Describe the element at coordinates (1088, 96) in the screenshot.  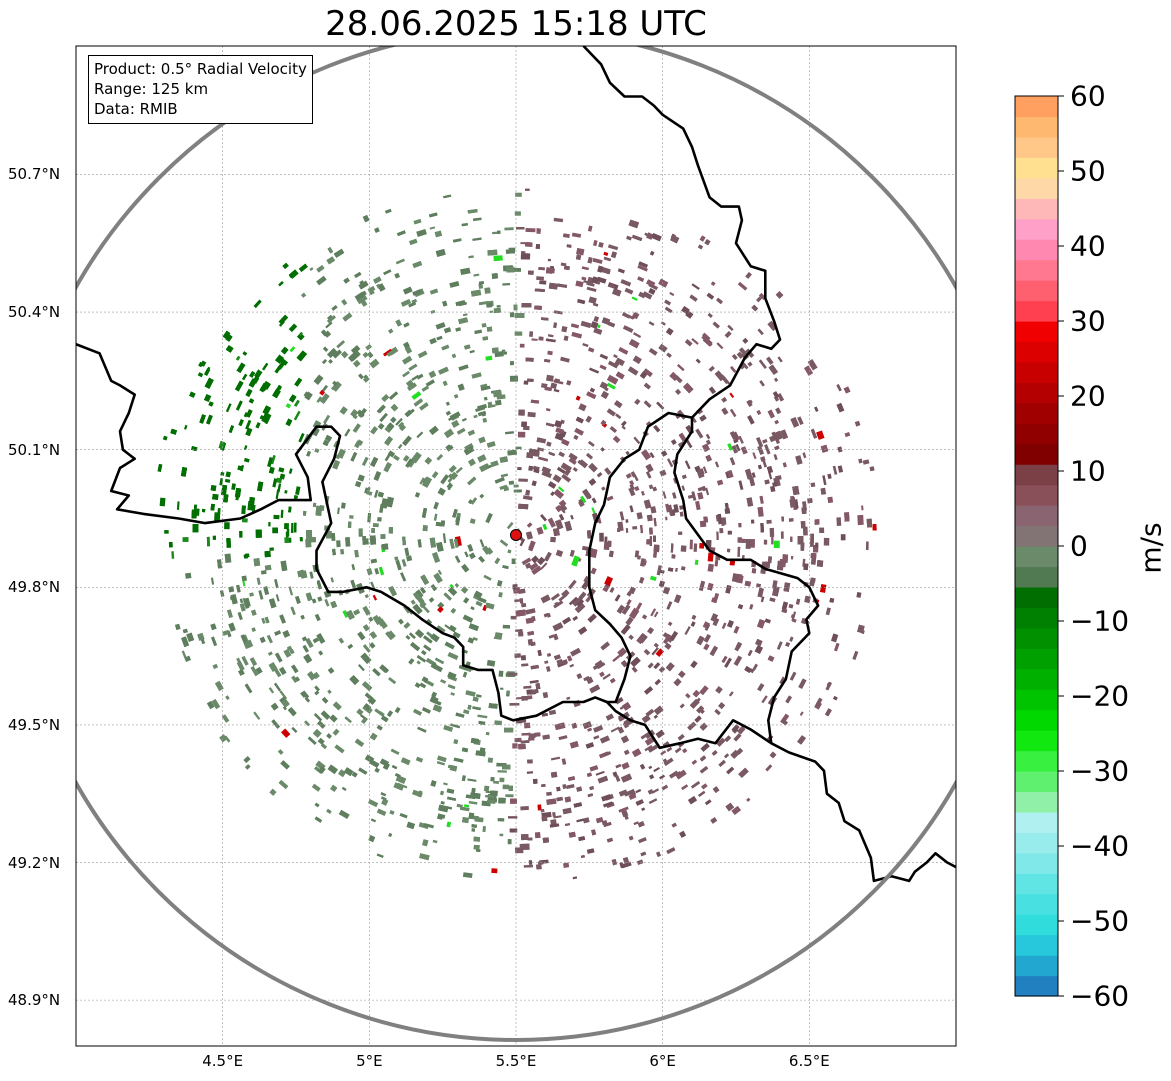
I see `colorbar-tick-label: 60` at that location.